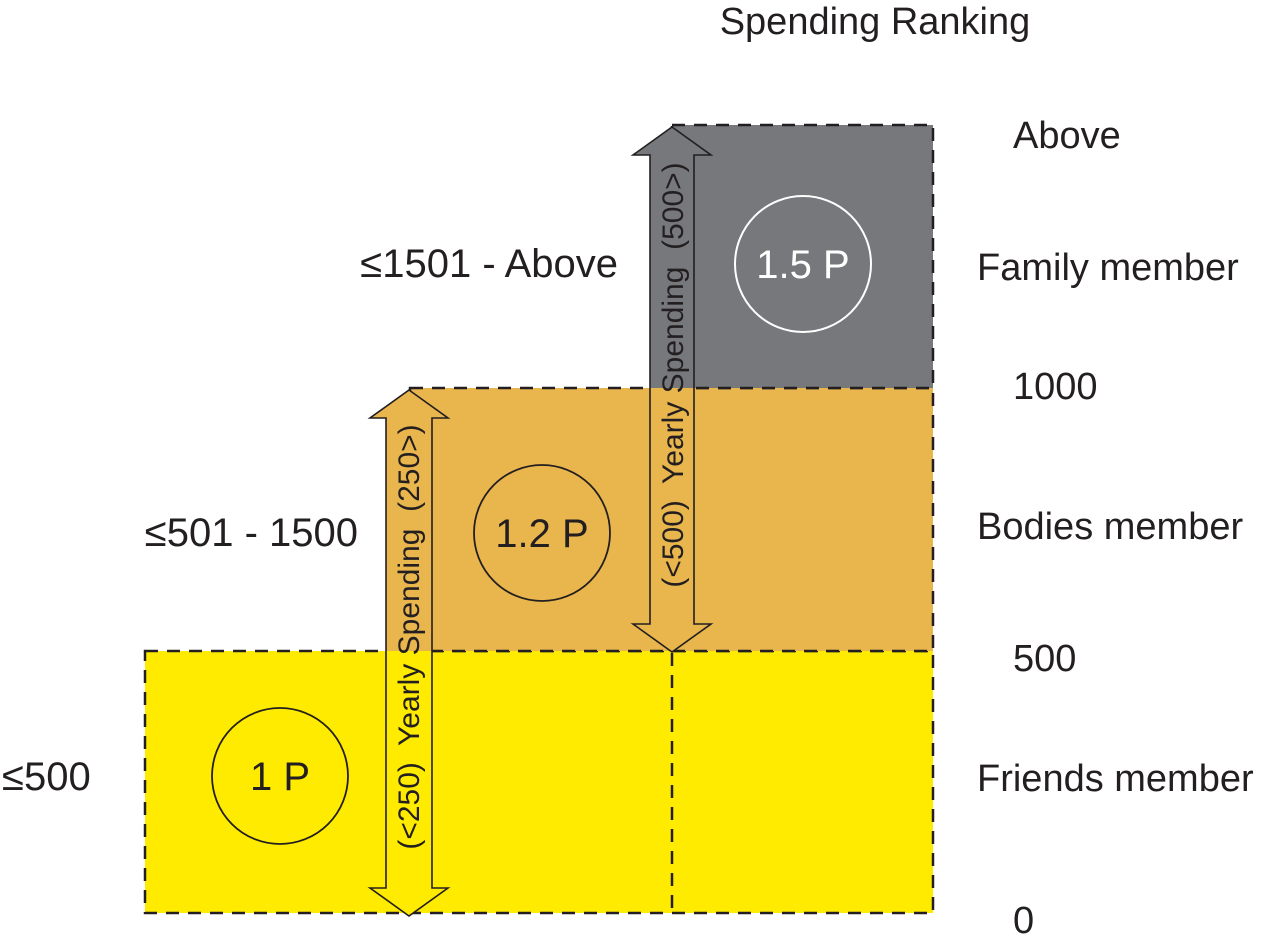  I want to click on bodies-points-label: 1.2 P, so click(541, 534).